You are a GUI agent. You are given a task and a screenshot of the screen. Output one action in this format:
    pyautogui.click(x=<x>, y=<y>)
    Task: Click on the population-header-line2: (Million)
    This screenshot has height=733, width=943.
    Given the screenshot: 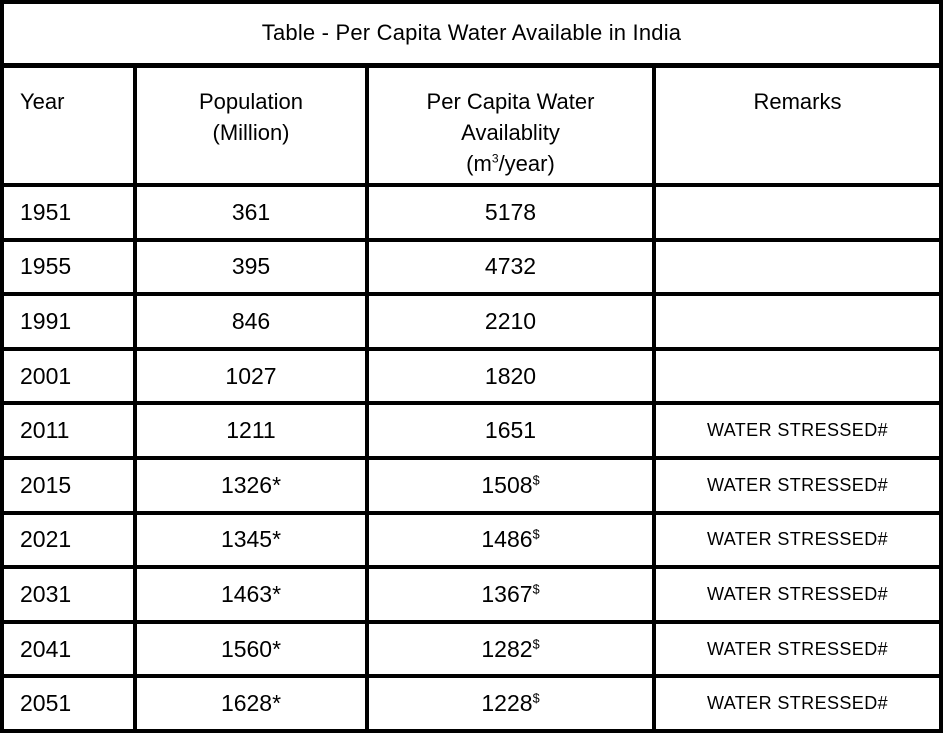 What is the action you would take?
    pyautogui.click(x=251, y=132)
    